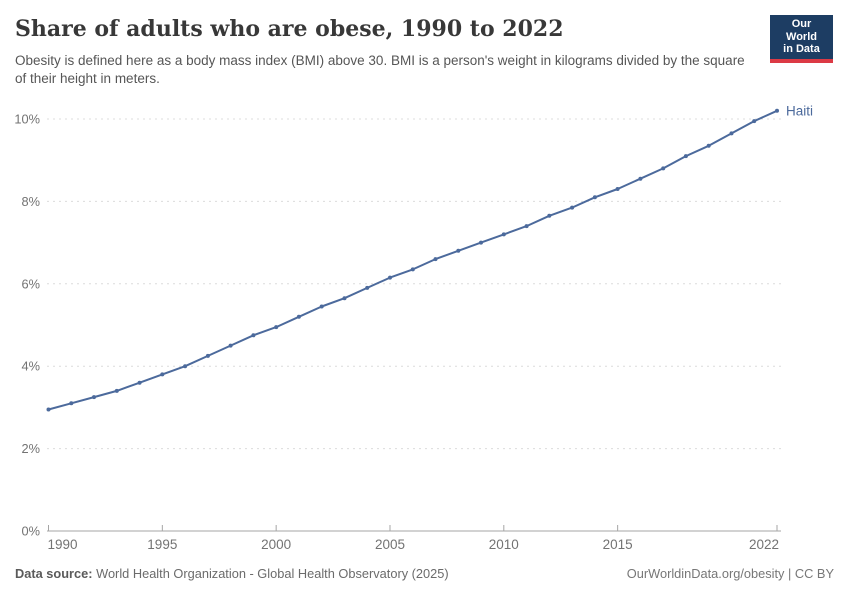  I want to click on y-tick-label: 8%, so click(31, 201).